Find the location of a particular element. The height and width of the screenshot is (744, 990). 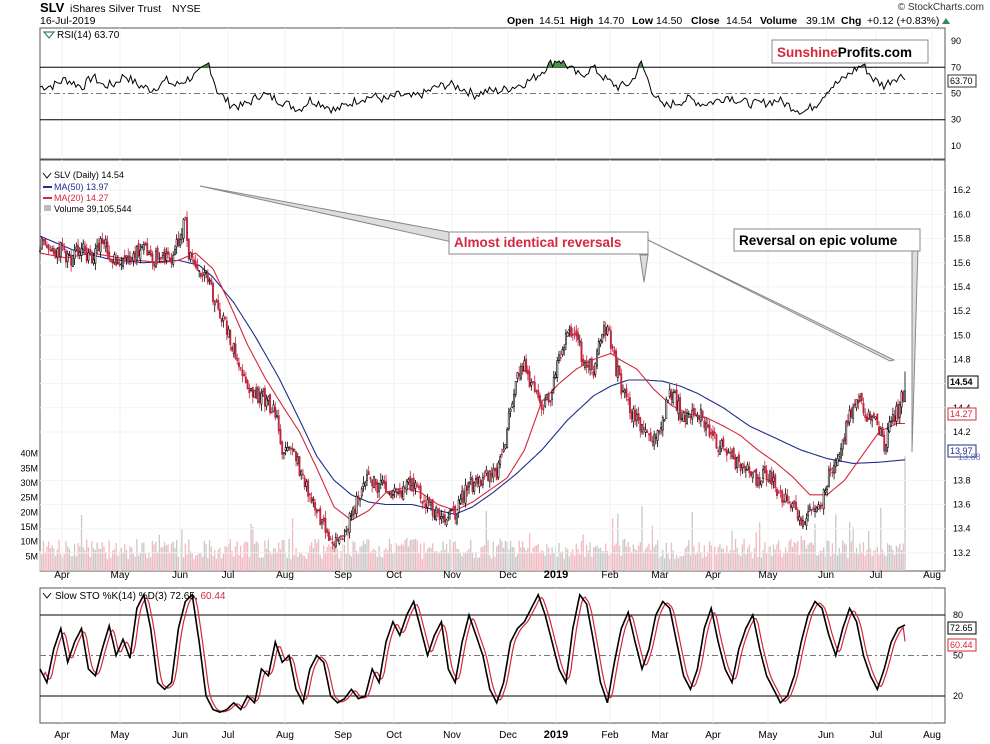

sto-legend-black: Slow STO %K(14) %D(3) 72.65, is located at coordinates (126, 596).